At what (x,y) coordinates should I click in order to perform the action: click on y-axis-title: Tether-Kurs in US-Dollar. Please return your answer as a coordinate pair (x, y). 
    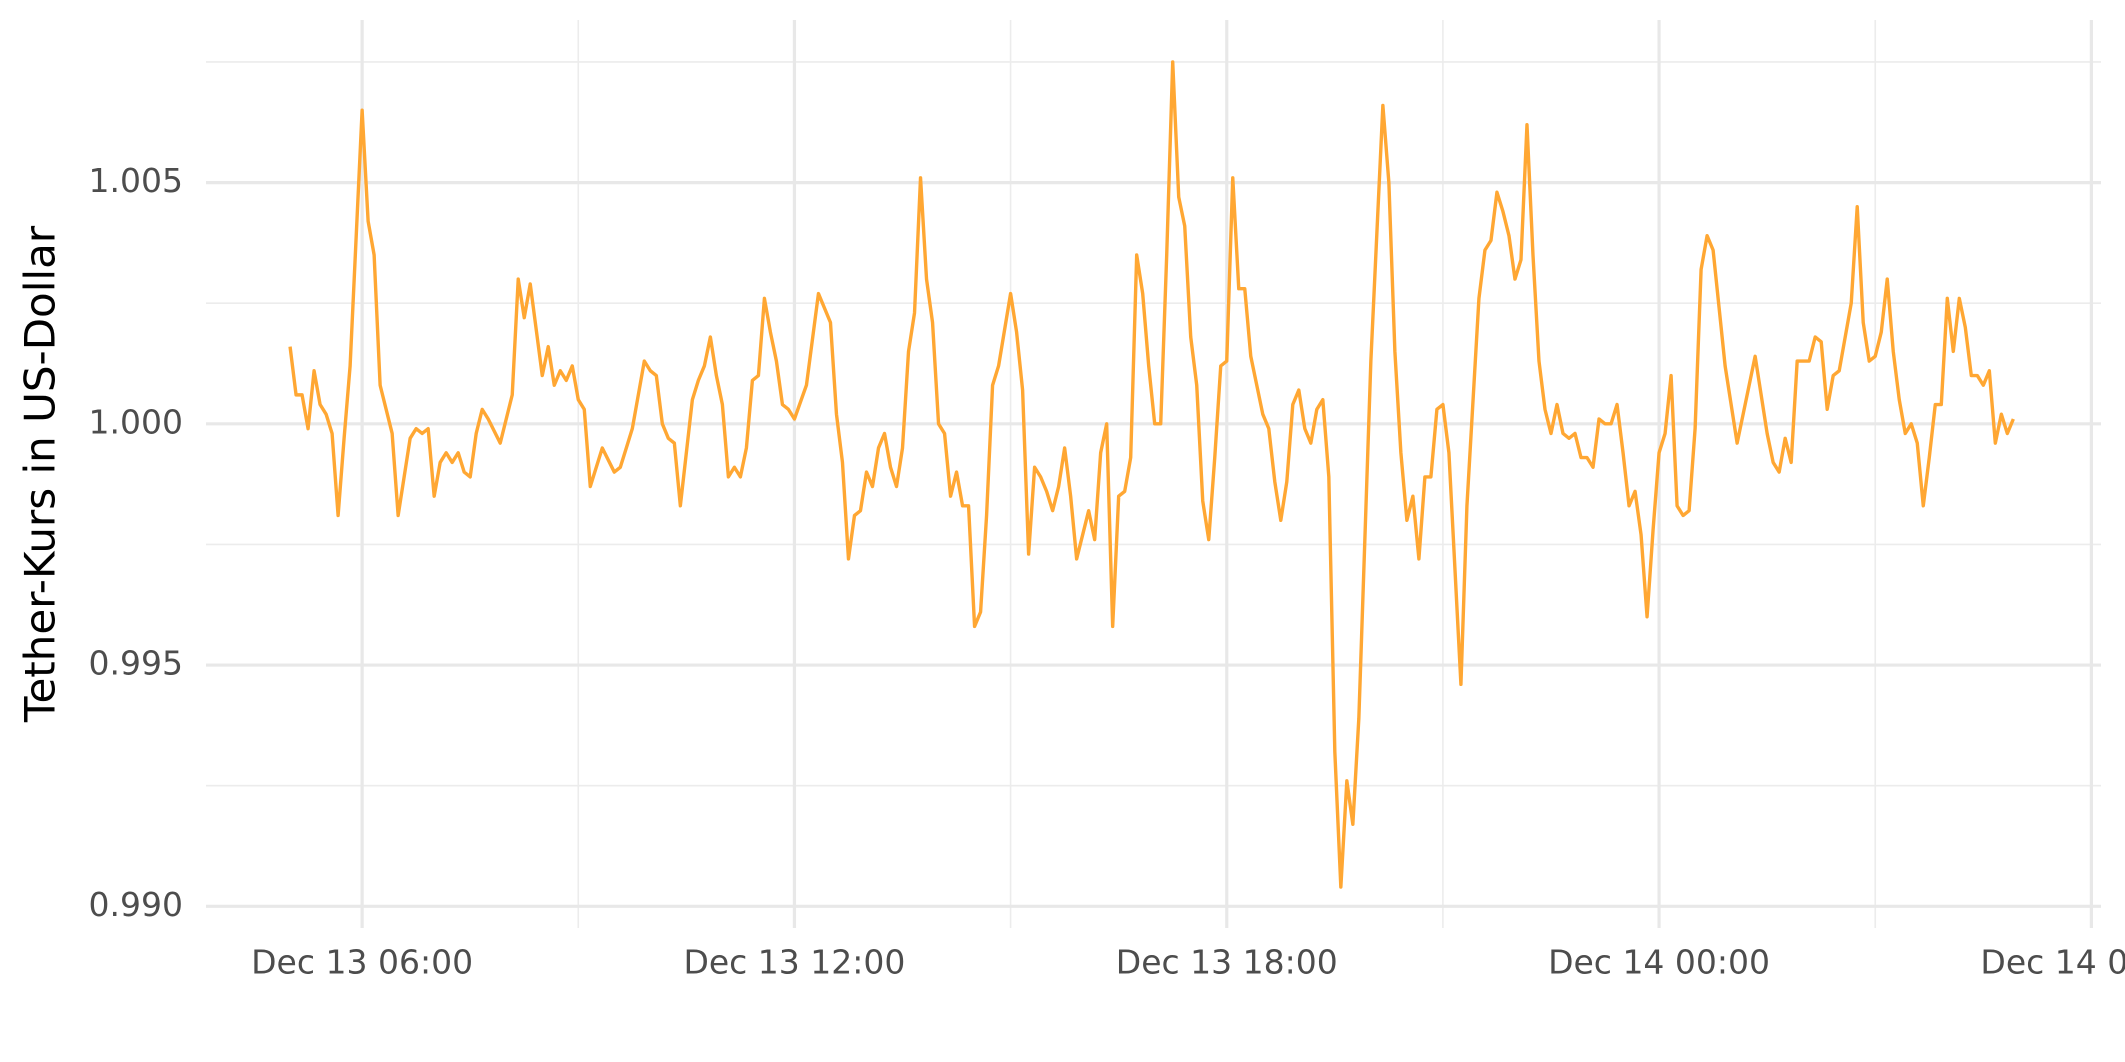
    Looking at the image, I should click on (40, 474).